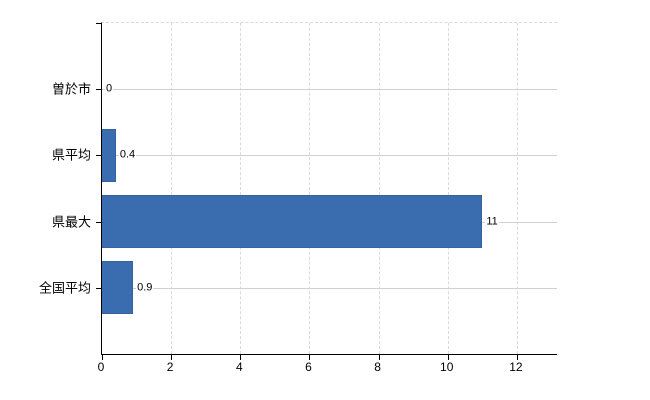 This screenshot has height=400, width=650. What do you see at coordinates (516, 367) in the screenshot?
I see `x-tick-label: 12` at bounding box center [516, 367].